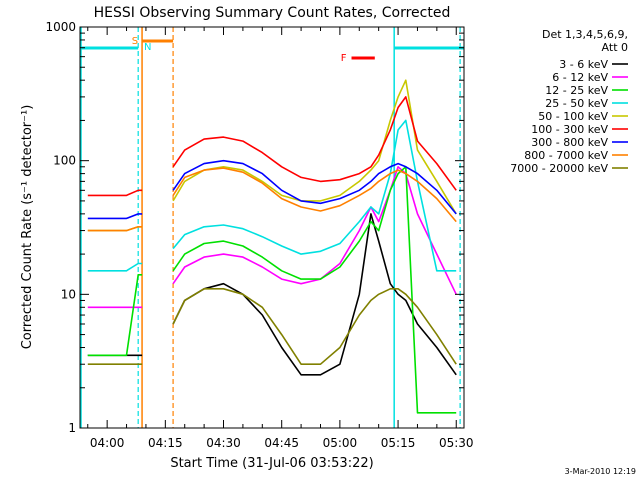 The height and width of the screenshot is (480, 640). What do you see at coordinates (72, 428) in the screenshot?
I see `y-tick-label: 1` at bounding box center [72, 428].